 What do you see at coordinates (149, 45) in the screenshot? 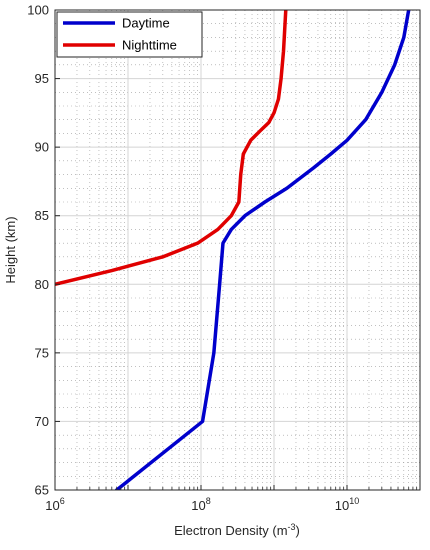
I see `legend-label-nighttime: Nighttime` at bounding box center [149, 45].